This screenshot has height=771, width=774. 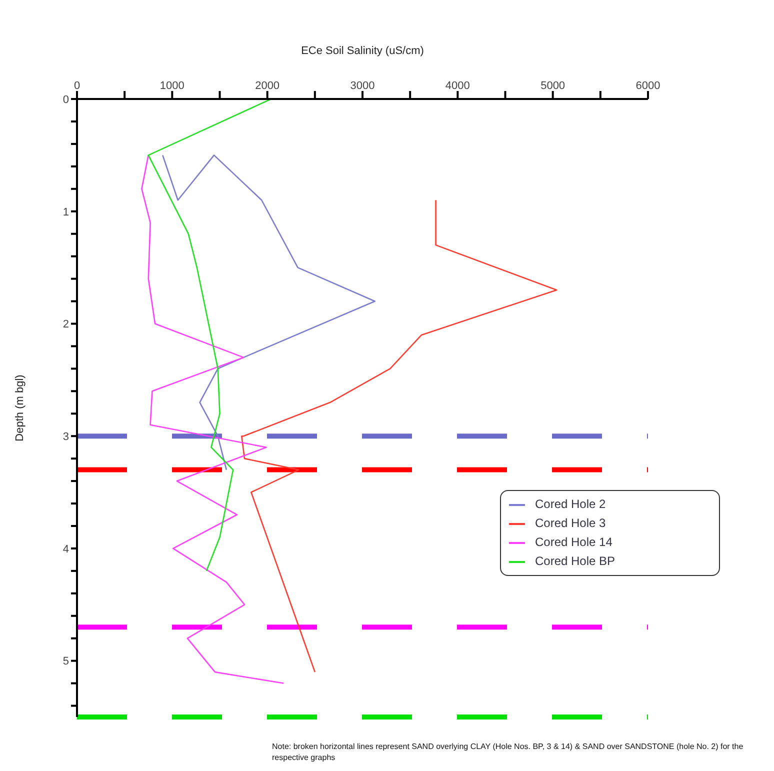 What do you see at coordinates (457, 86) in the screenshot?
I see `x-tick-label: 4000` at bounding box center [457, 86].